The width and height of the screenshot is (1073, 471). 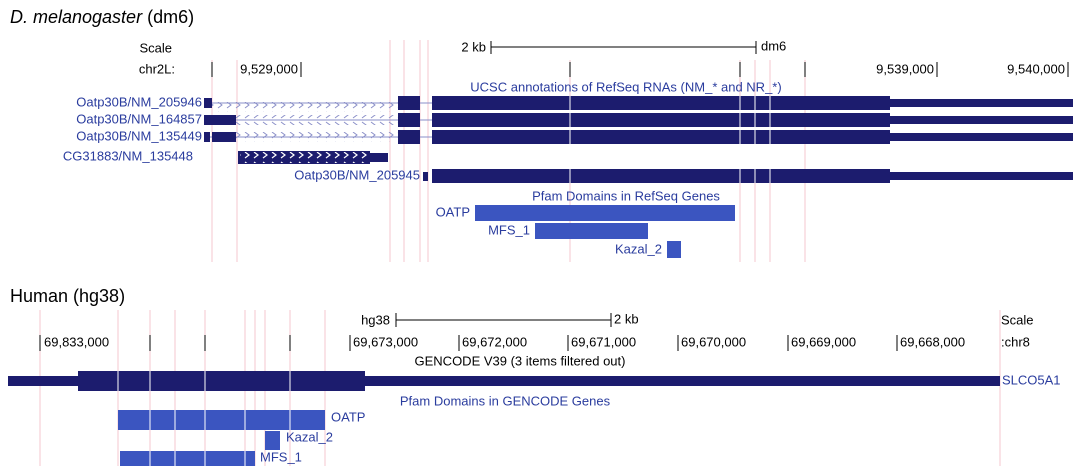 I want to click on panel-title: D. melanogaster (dm6), so click(x=102, y=17).